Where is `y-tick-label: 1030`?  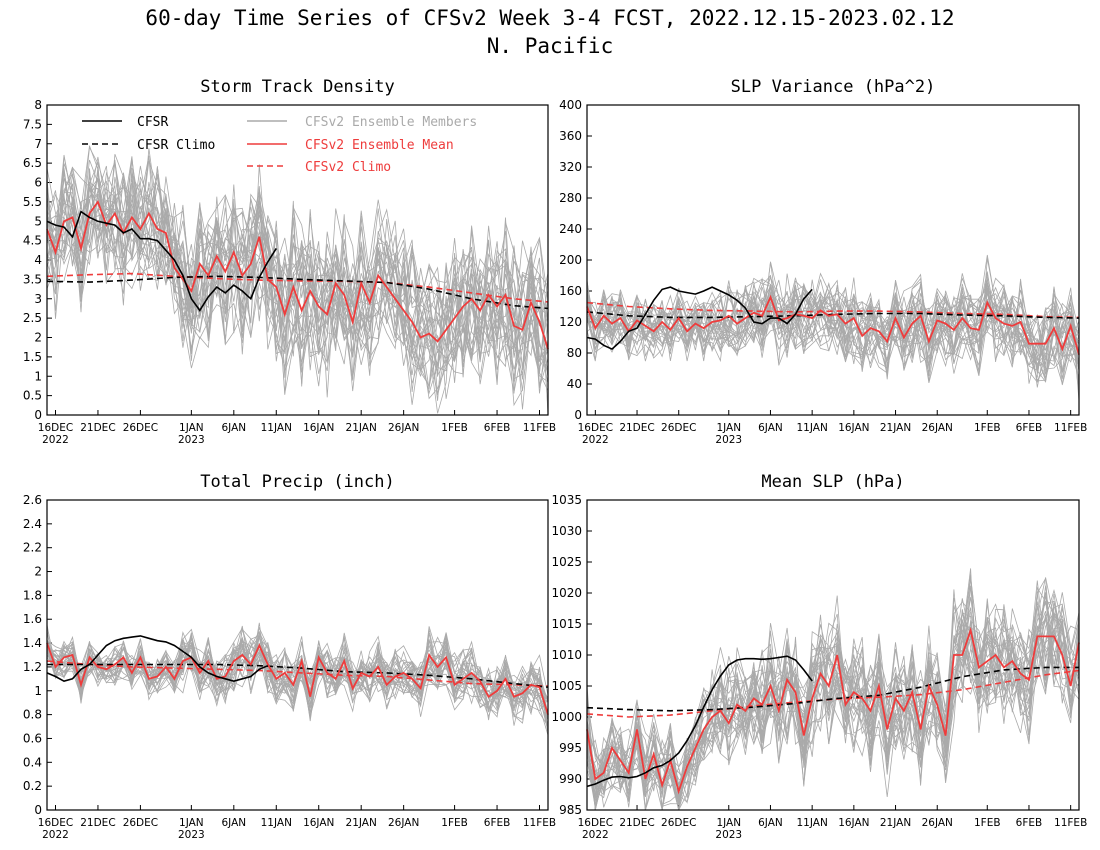 y-tick-label: 1030 is located at coordinates (566, 531).